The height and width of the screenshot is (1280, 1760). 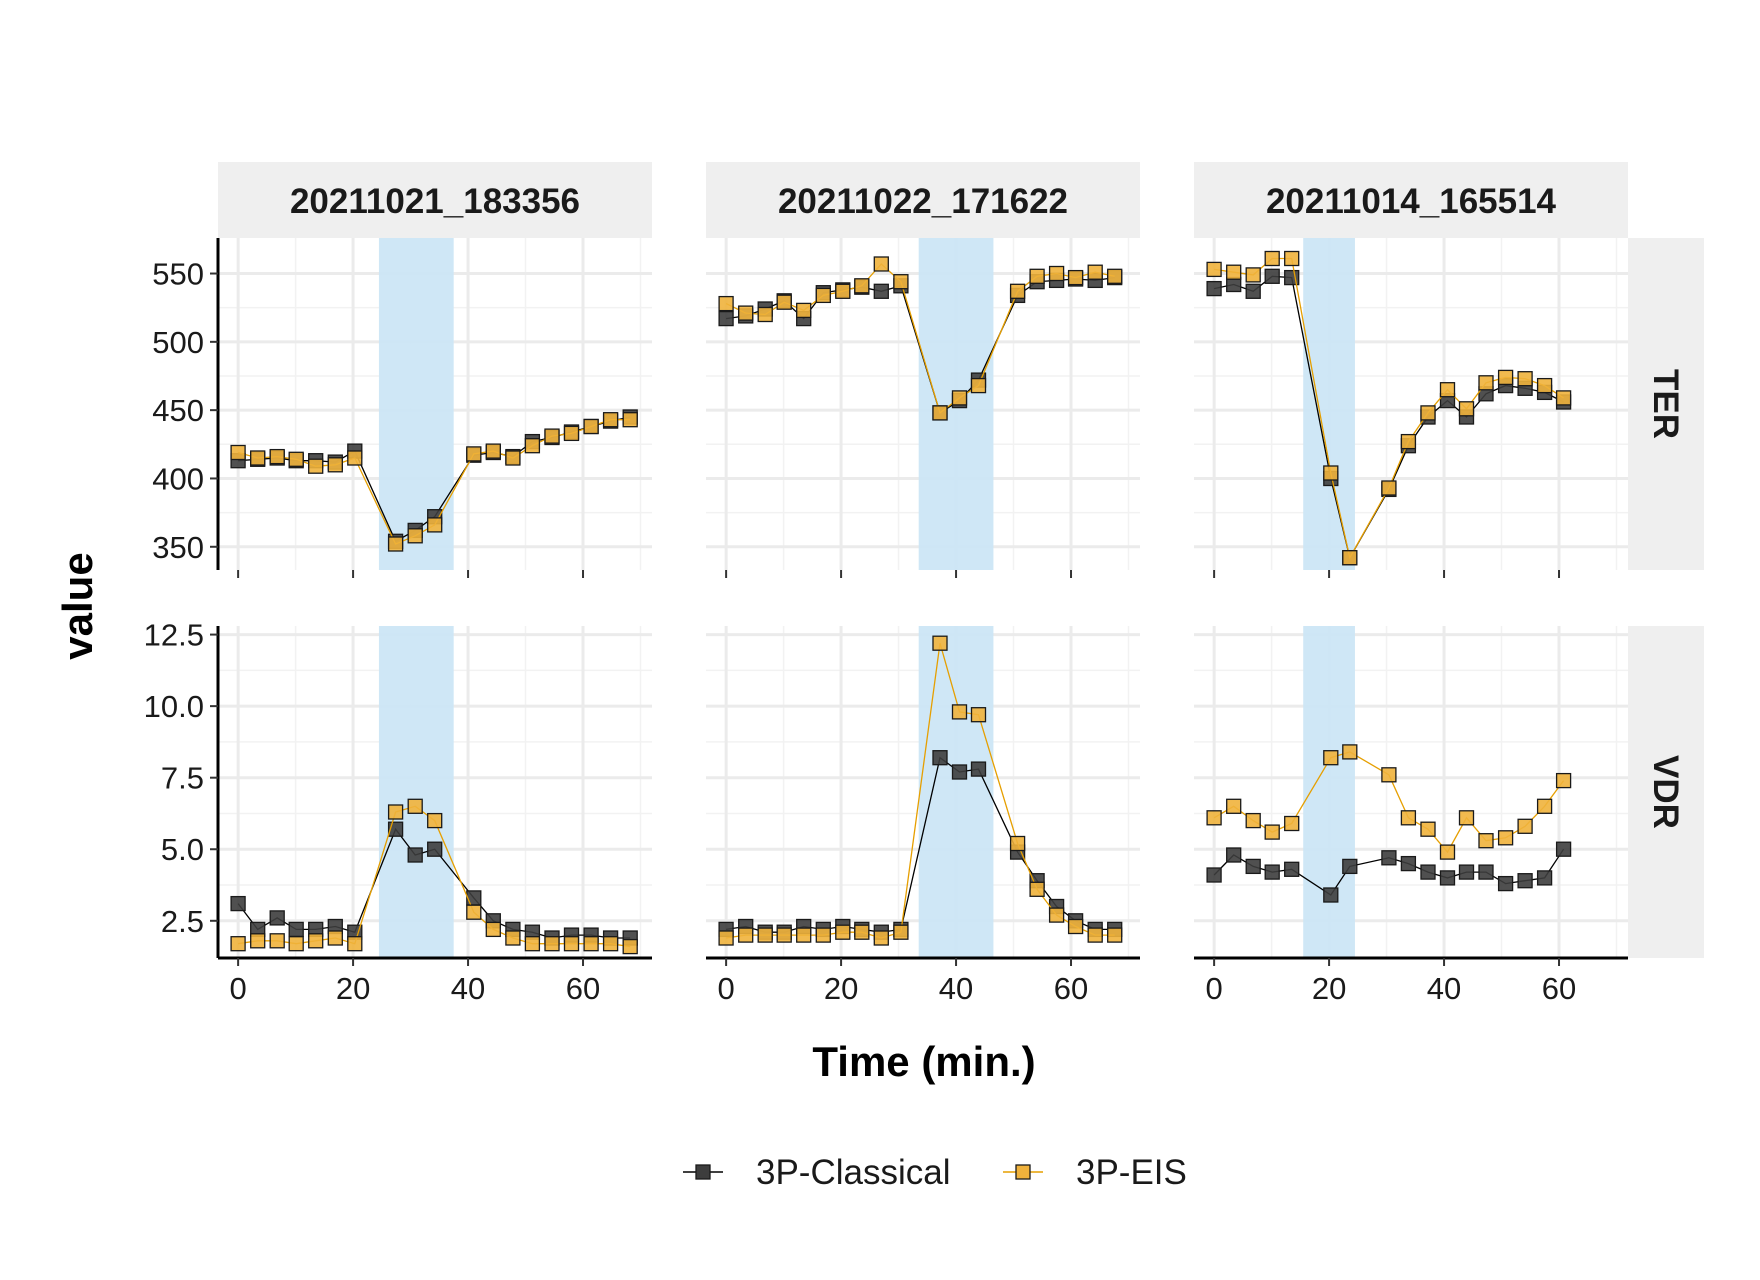 I want to click on y-tick-label: 450, so click(x=178, y=410).